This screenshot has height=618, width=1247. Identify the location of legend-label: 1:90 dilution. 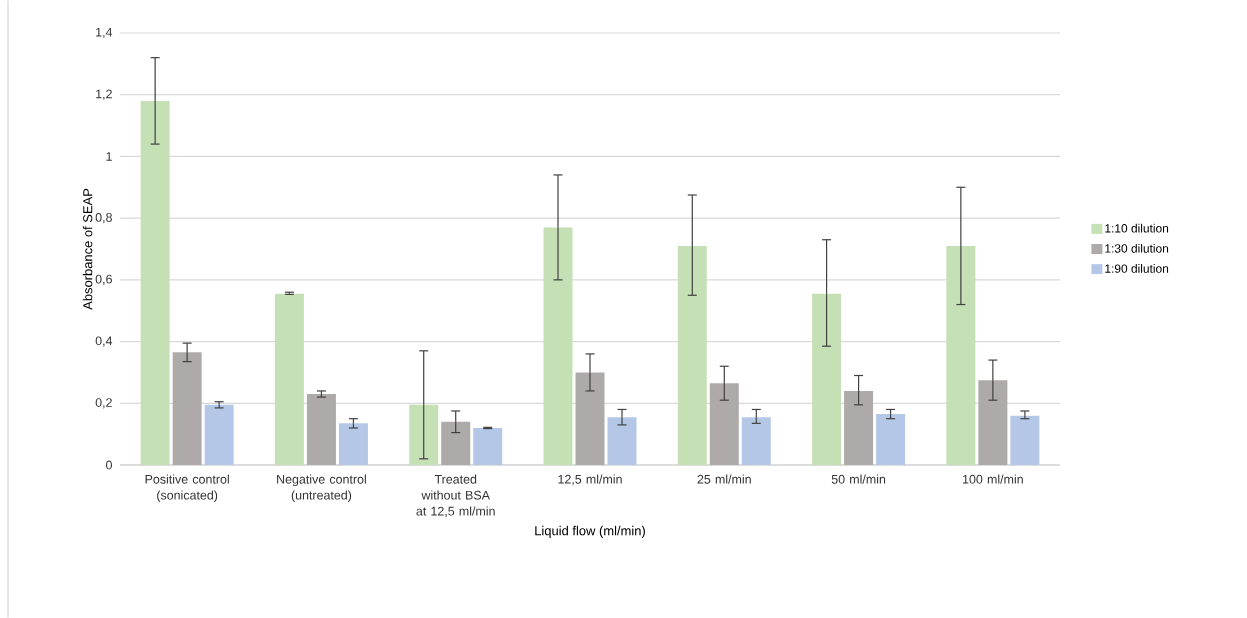
(1137, 268).